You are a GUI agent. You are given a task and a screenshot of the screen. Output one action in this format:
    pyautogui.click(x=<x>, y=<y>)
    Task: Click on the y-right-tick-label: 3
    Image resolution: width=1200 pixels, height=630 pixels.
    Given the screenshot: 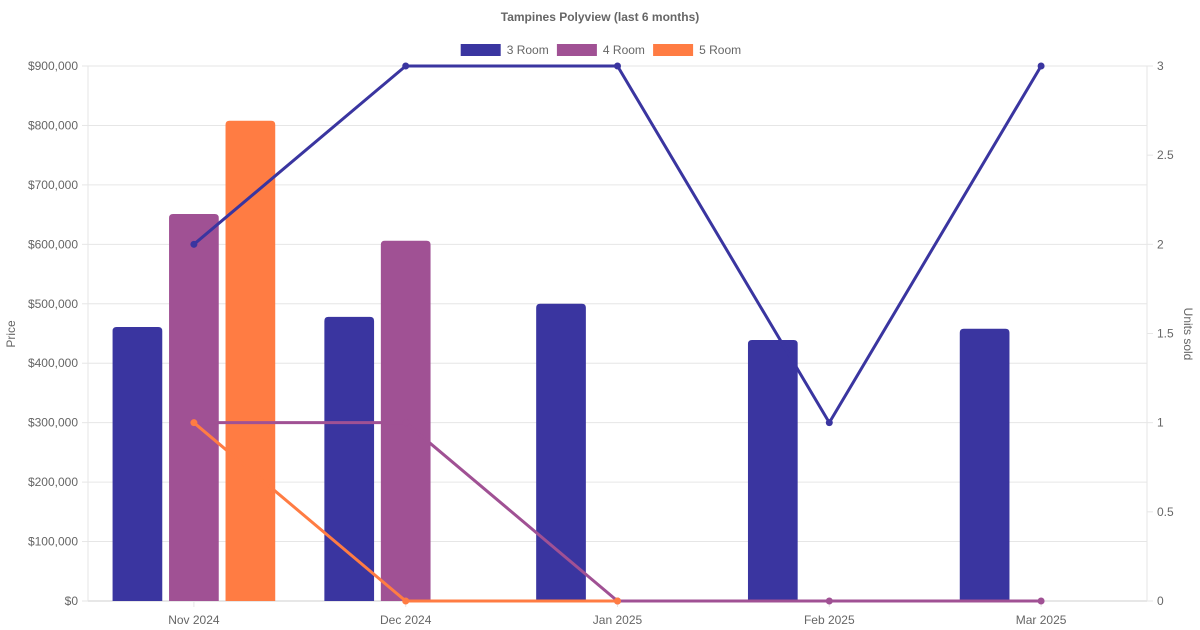 What is the action you would take?
    pyautogui.click(x=1160, y=66)
    